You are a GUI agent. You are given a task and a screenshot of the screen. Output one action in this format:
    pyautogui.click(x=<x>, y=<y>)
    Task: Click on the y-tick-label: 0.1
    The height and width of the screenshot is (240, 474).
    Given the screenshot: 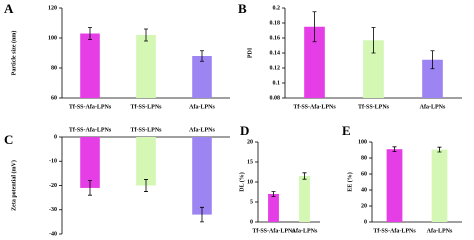 What is the action you would take?
    pyautogui.click(x=277, y=83)
    